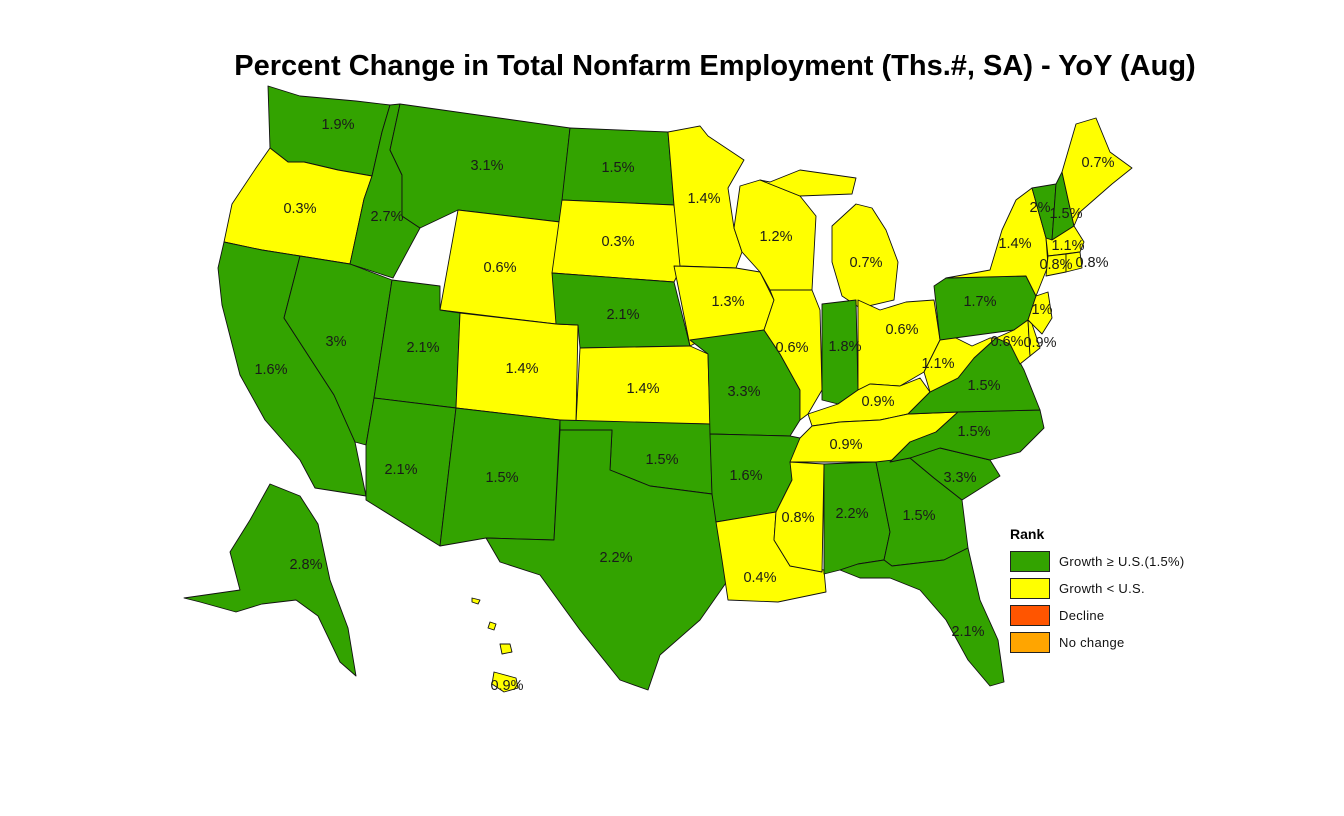  I want to click on state-label-ia: 1.3%, so click(727, 302).